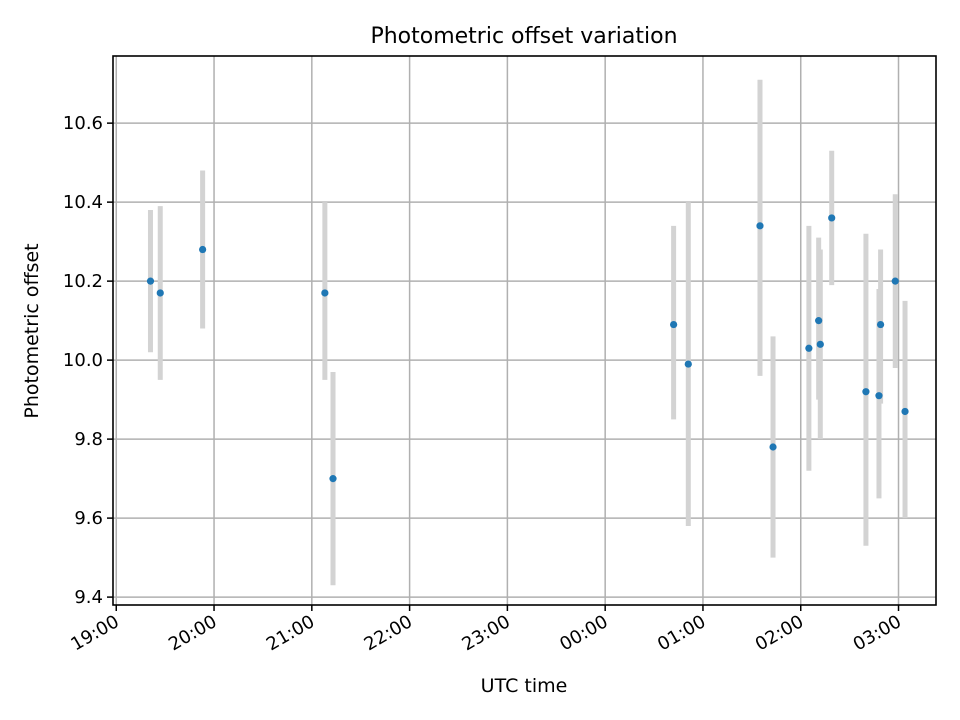 This screenshot has height=720, width=960. I want to click on x-tick-label: 00:00, so click(583, 633).